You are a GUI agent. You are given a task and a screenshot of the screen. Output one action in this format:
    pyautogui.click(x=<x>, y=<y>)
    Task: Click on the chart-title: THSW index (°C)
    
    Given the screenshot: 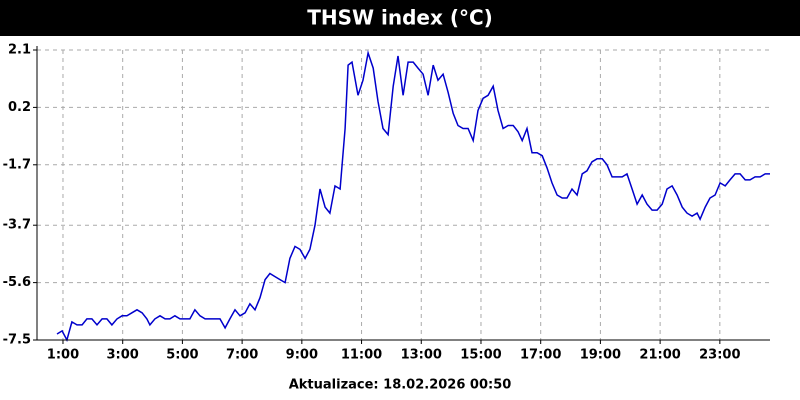 What is the action you would take?
    pyautogui.click(x=400, y=18)
    